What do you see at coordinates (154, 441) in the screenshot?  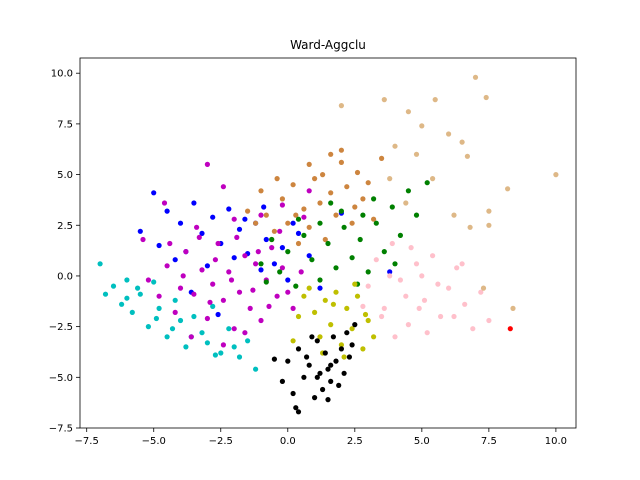 I see `x-tick-label: −5.0` at bounding box center [154, 441].